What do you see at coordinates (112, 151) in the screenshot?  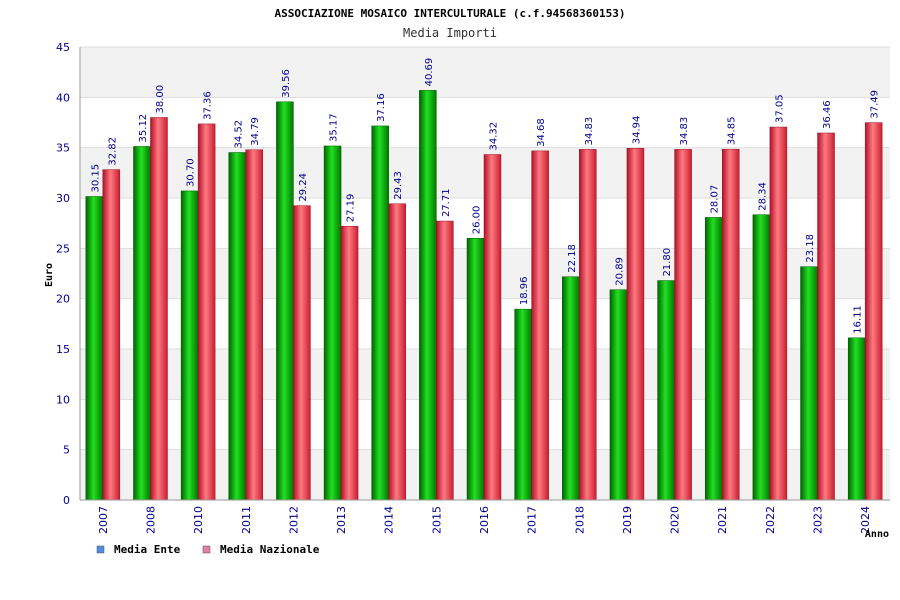 I see `value-label-media-nazionale-2007: 32.82` at bounding box center [112, 151].